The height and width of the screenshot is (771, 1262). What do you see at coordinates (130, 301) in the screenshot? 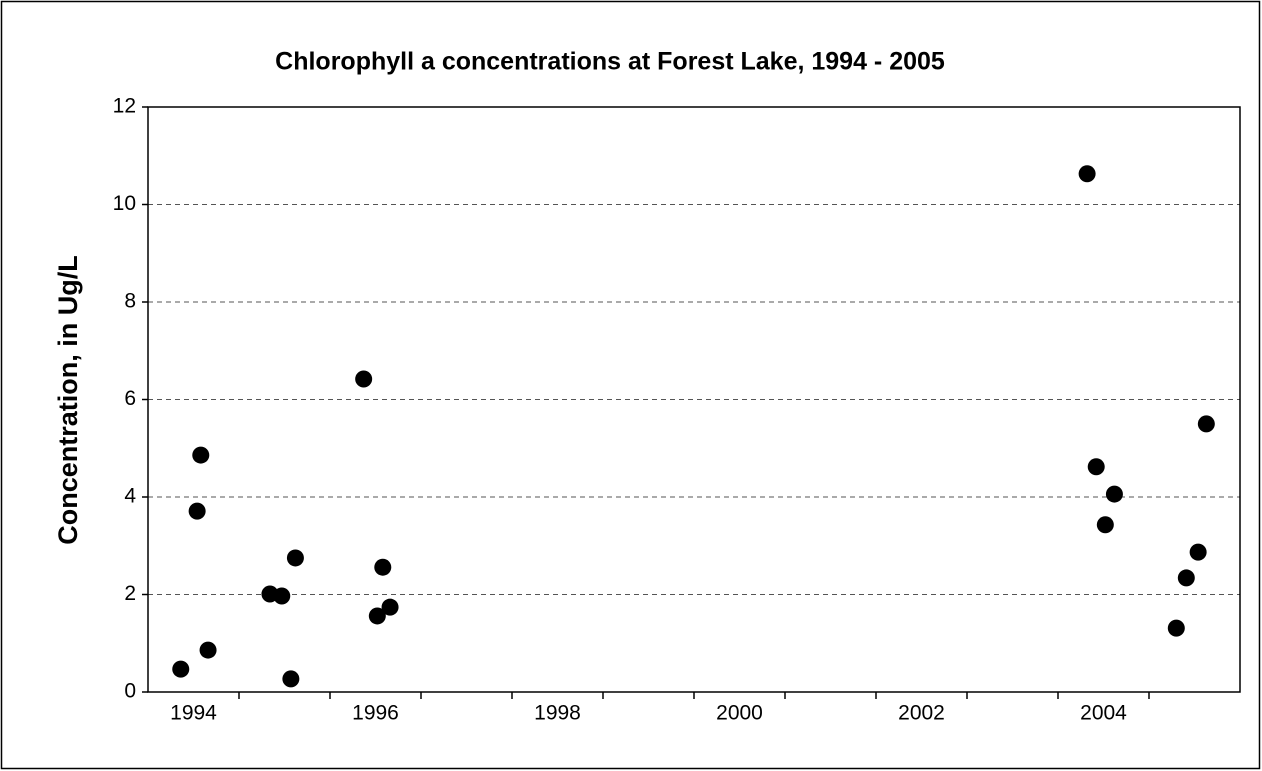
I see `y-tick-label: 8` at bounding box center [130, 301].